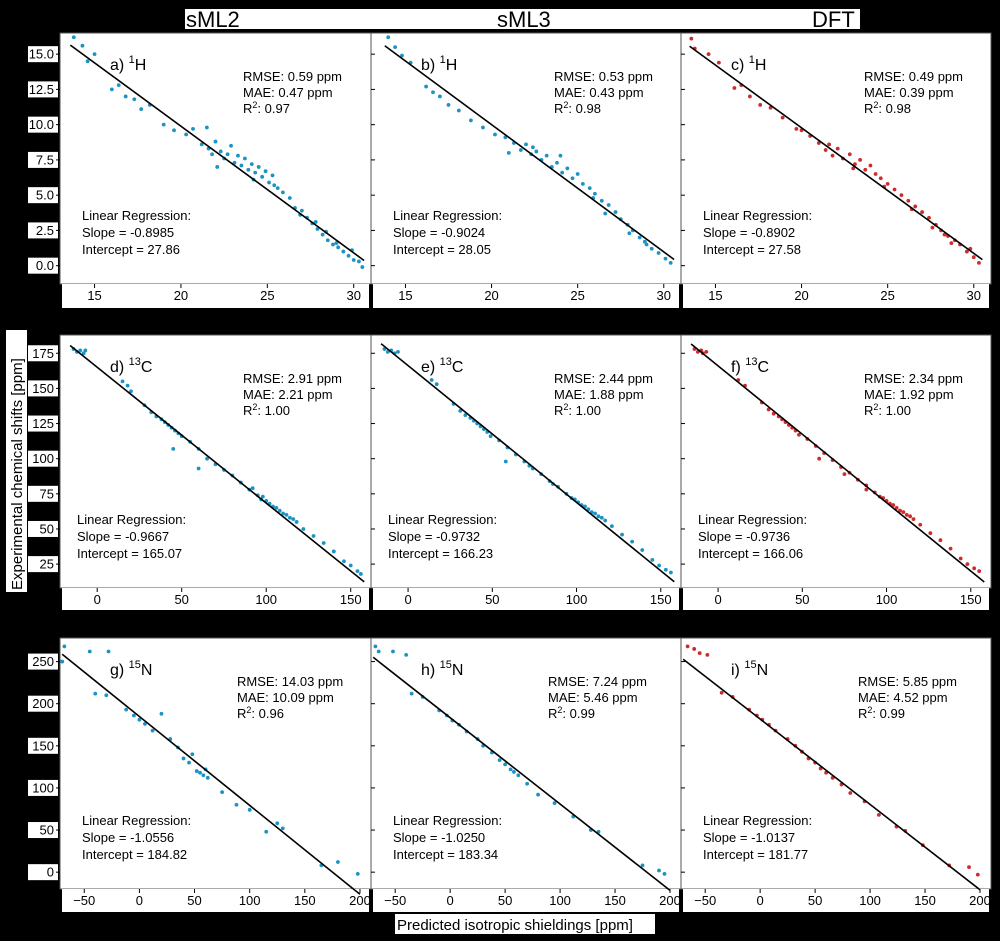  Describe the element at coordinates (755, 854) in the screenshot. I see `intercept-text: Intercept = 181.77` at that location.